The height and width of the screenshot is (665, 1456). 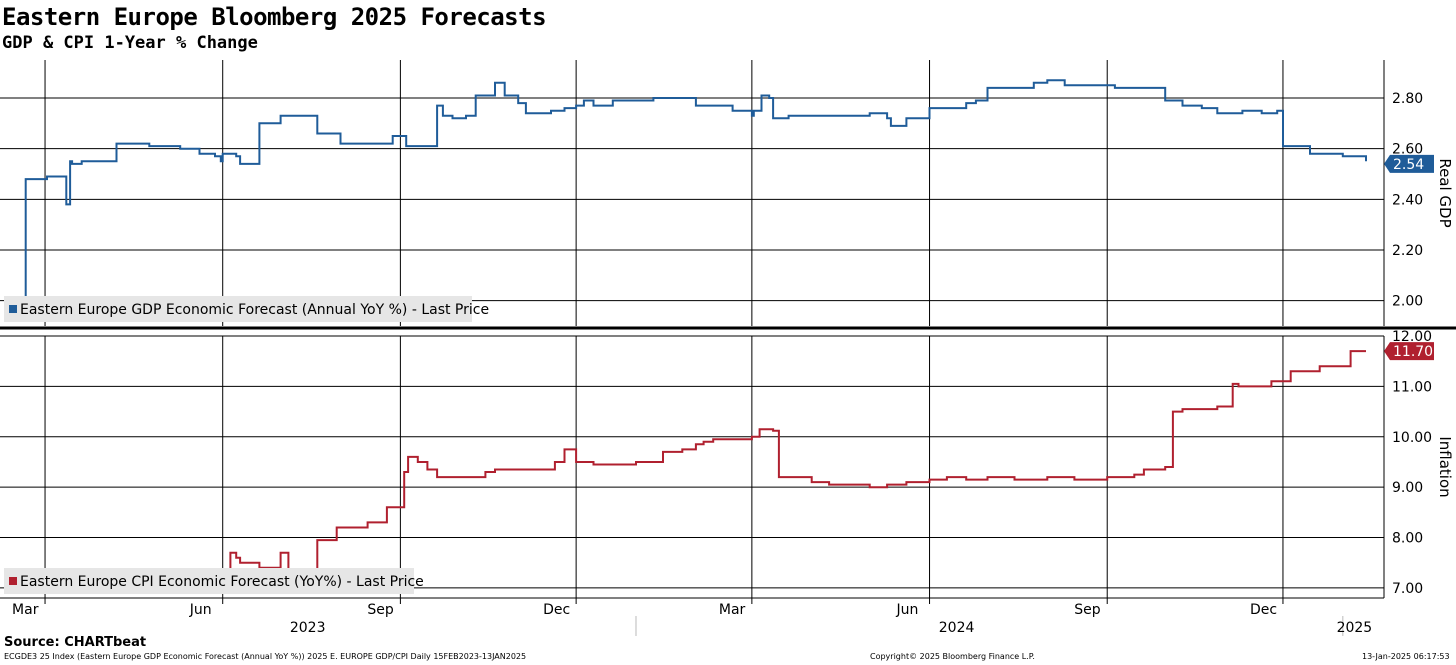 I want to click on y-axis-title: Real GDP, so click(x=1445, y=192).